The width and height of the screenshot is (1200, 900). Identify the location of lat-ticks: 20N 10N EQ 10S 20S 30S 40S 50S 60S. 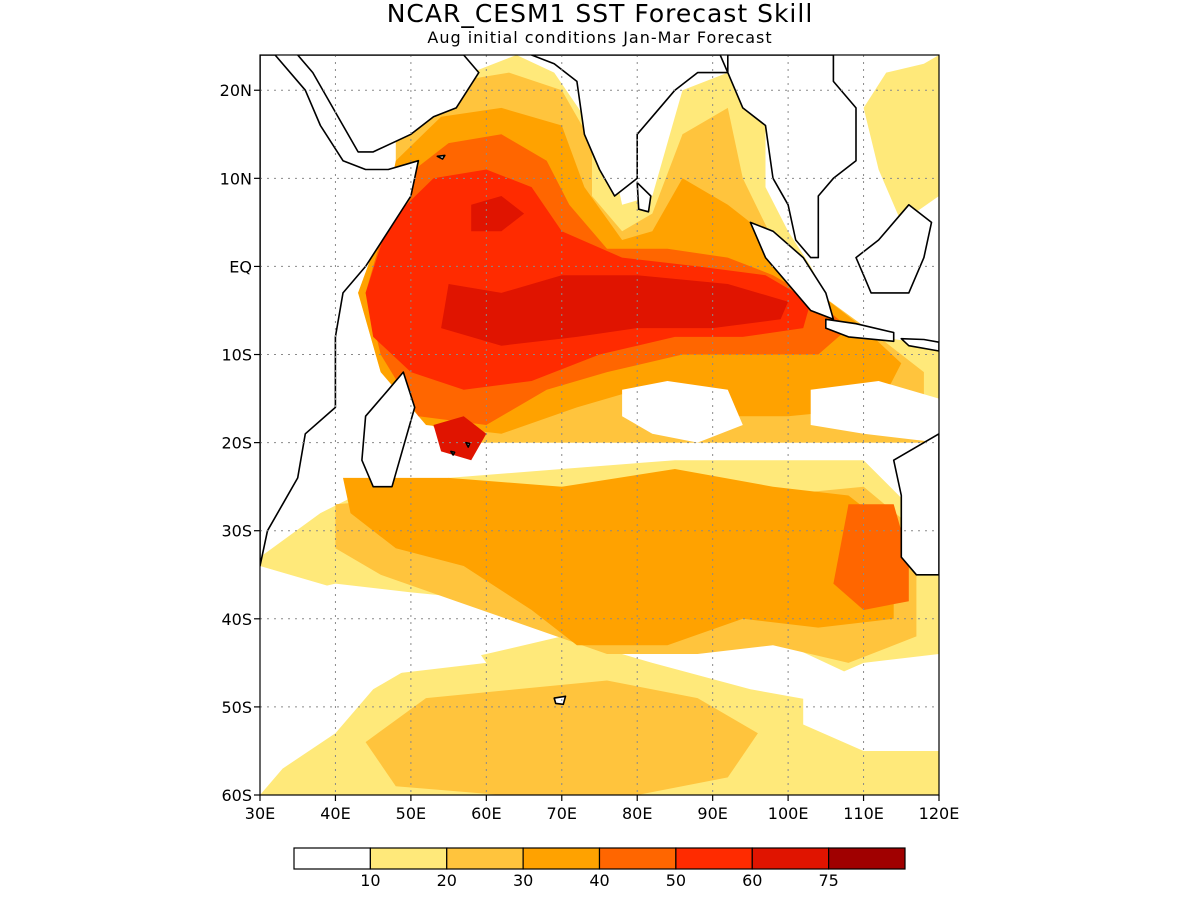
(240, 443).